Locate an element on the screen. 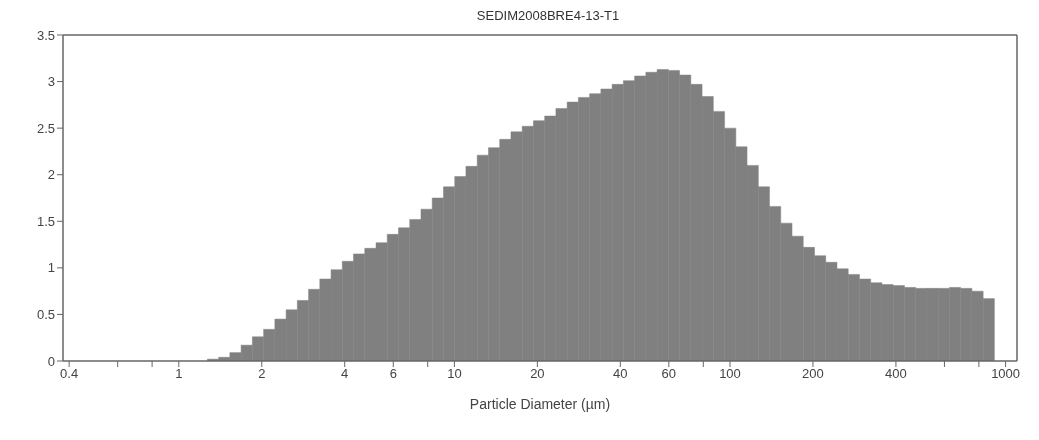 The height and width of the screenshot is (440, 1039). y-tick-label: 1 is located at coordinates (51, 268).